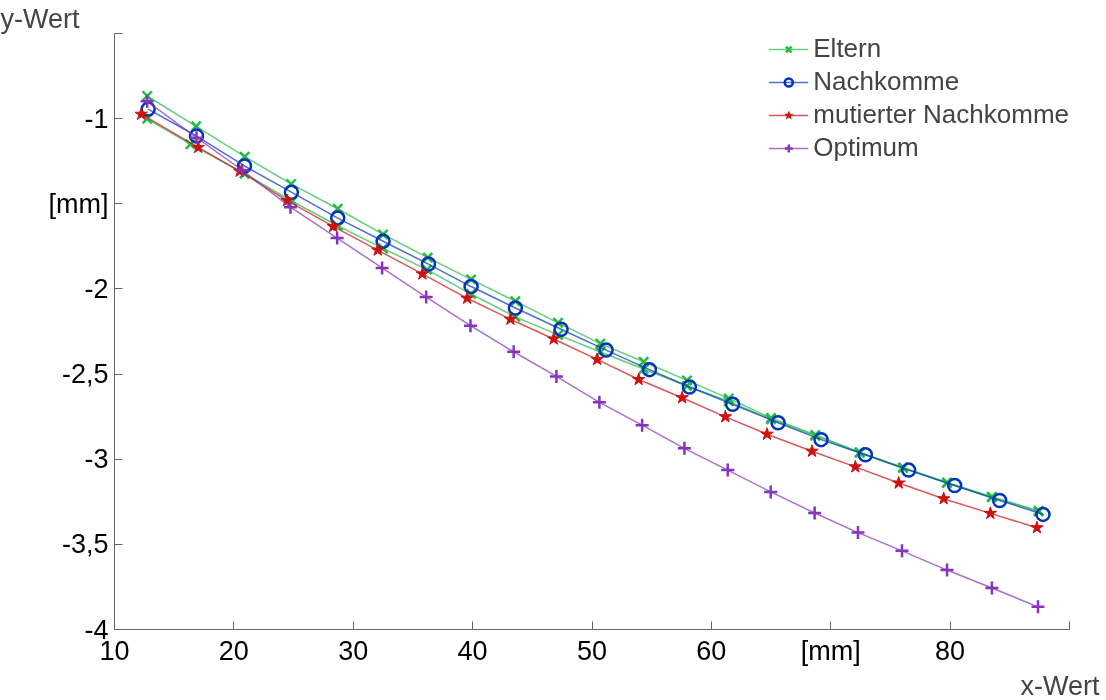  I want to click on y-axis-title: y-Wert, so click(40, 18).